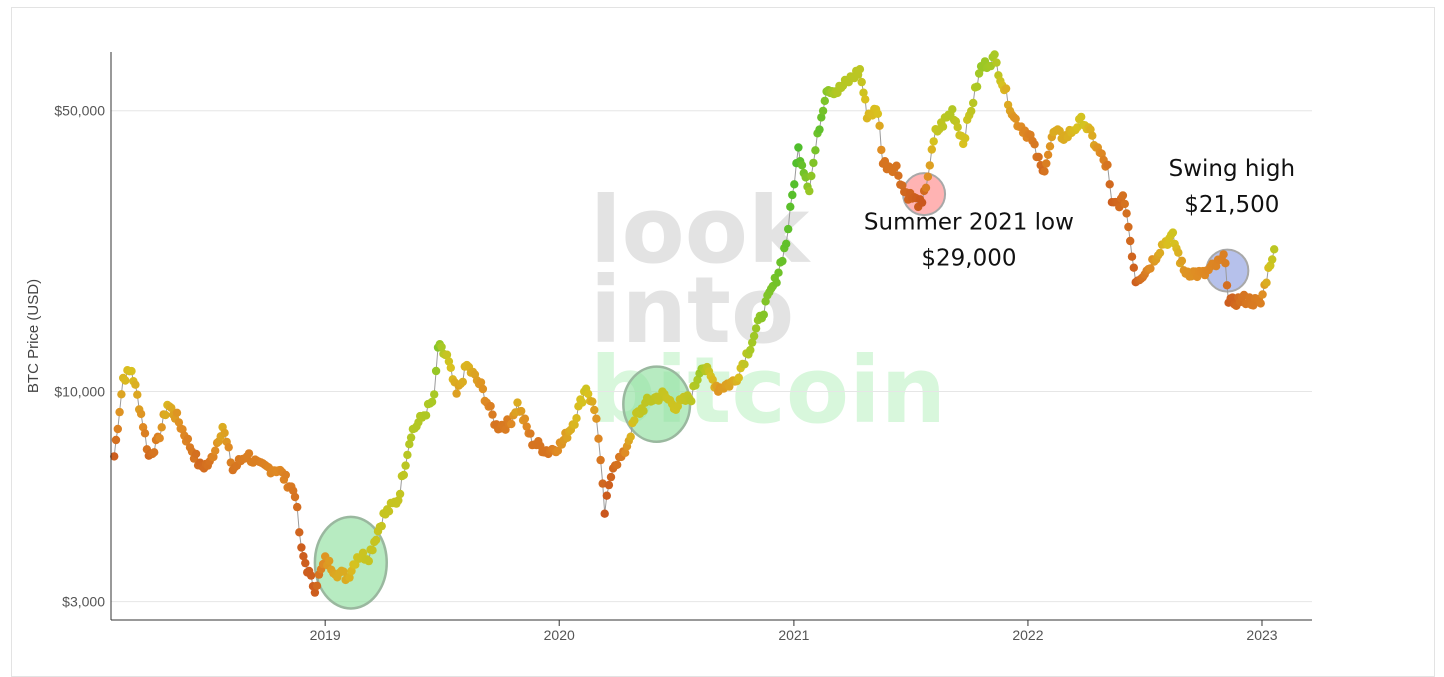 Image resolution: width=1444 pixels, height=677 pixels. I want to click on annotations: Summer 2021 low $29,000 Swing high $21,500, so click(1079, 213).